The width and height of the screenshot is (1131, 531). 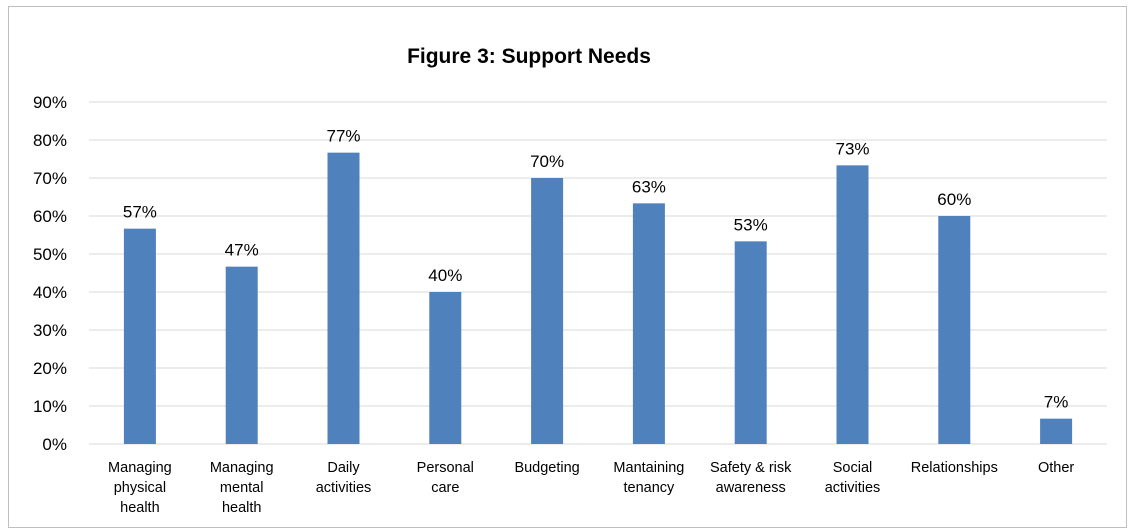 I want to click on data-label: 70%, so click(x=547, y=161).